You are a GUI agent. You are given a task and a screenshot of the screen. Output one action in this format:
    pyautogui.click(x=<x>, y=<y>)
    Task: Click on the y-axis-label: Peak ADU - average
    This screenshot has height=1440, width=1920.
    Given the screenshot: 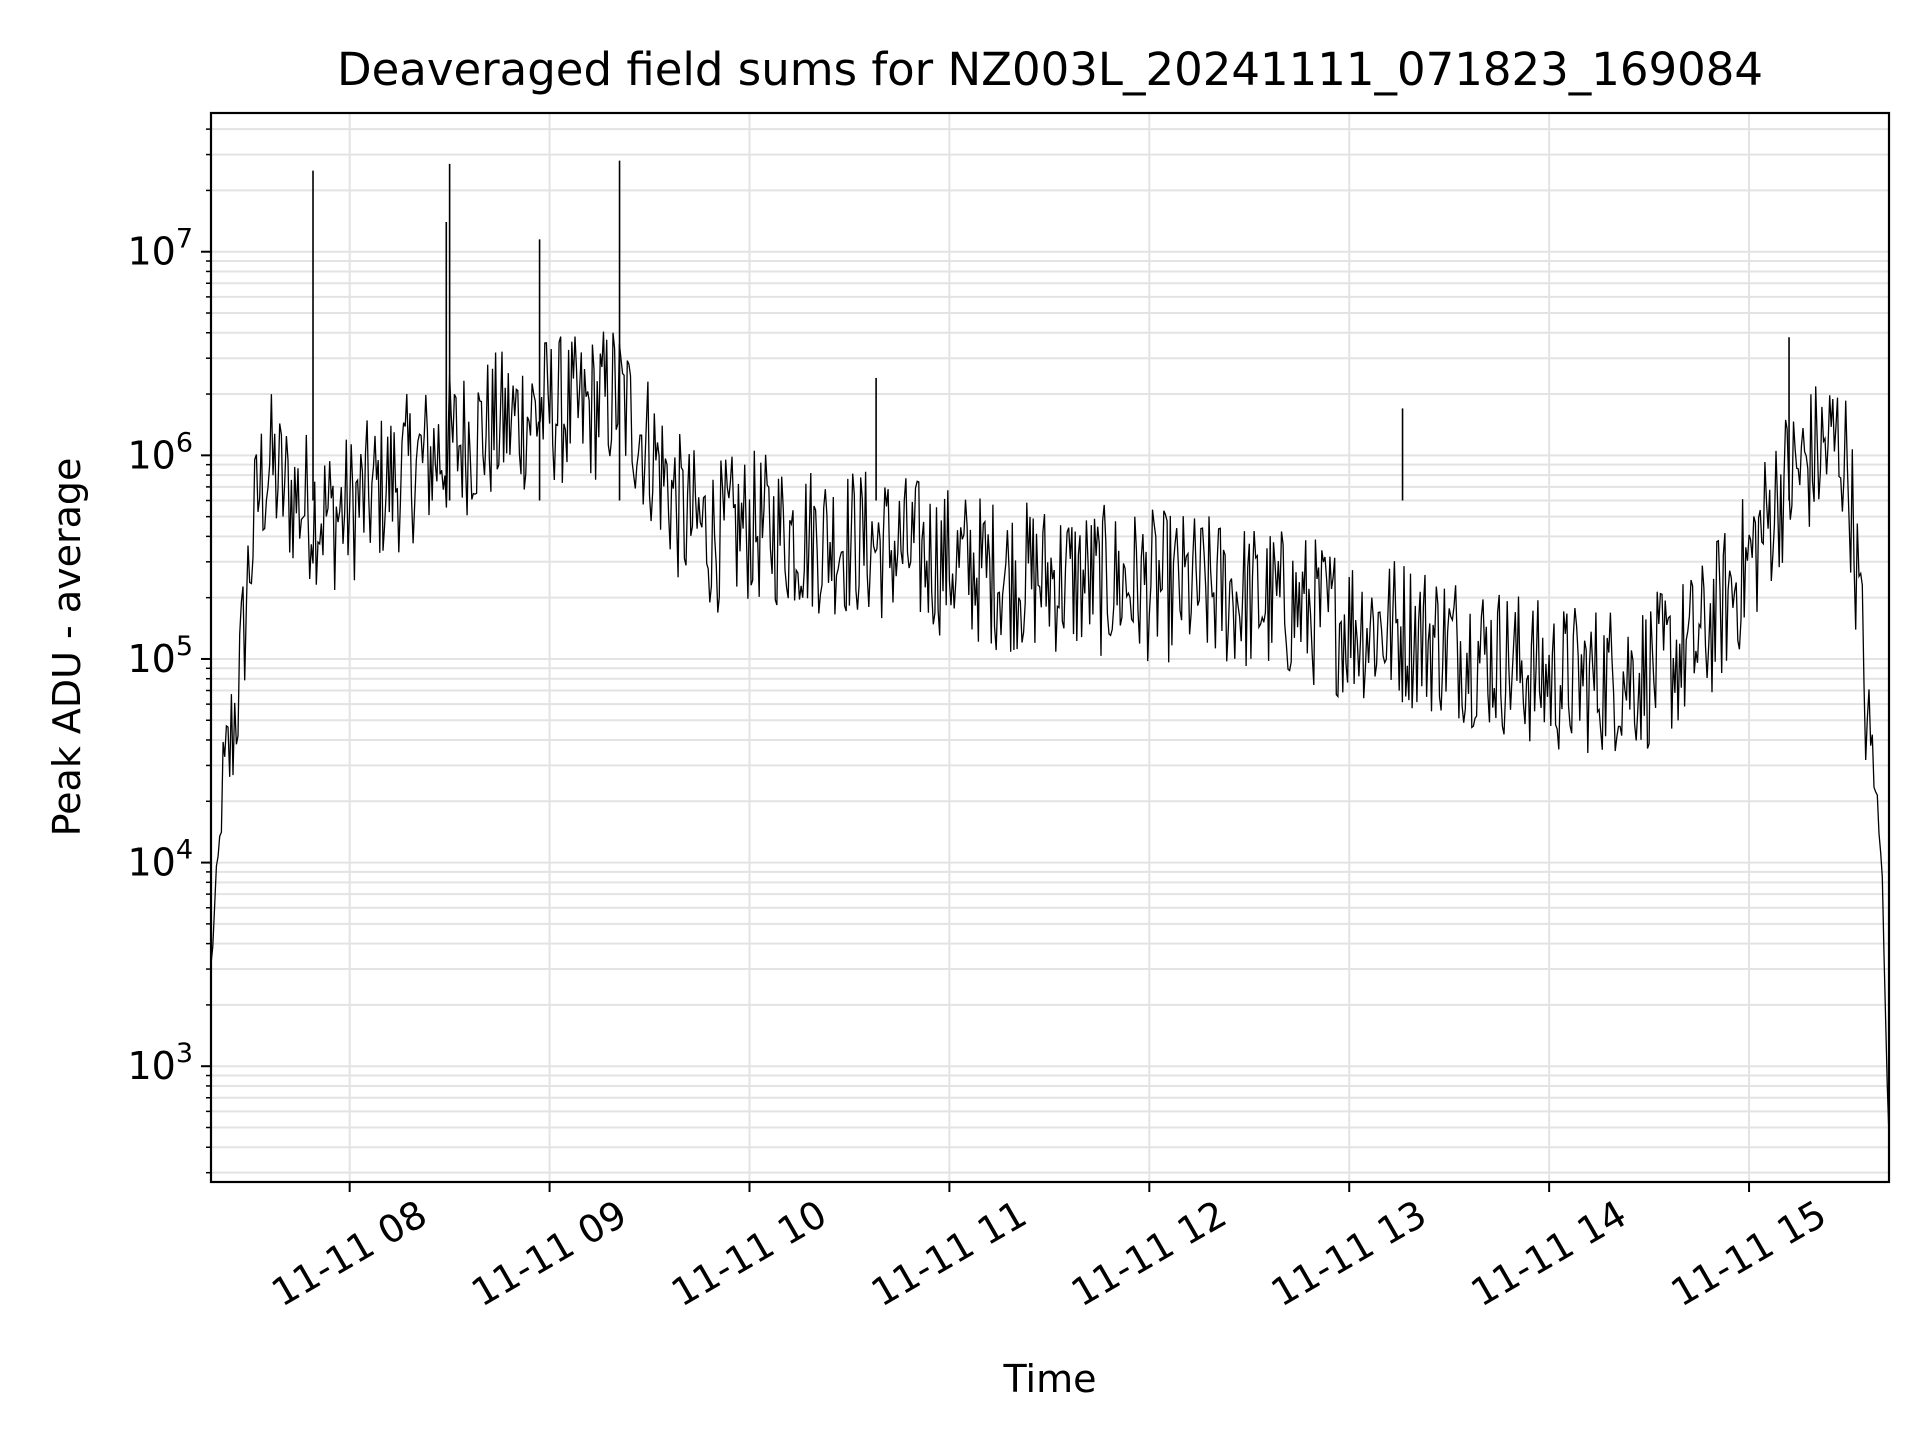 What is the action you would take?
    pyautogui.click(x=67, y=647)
    